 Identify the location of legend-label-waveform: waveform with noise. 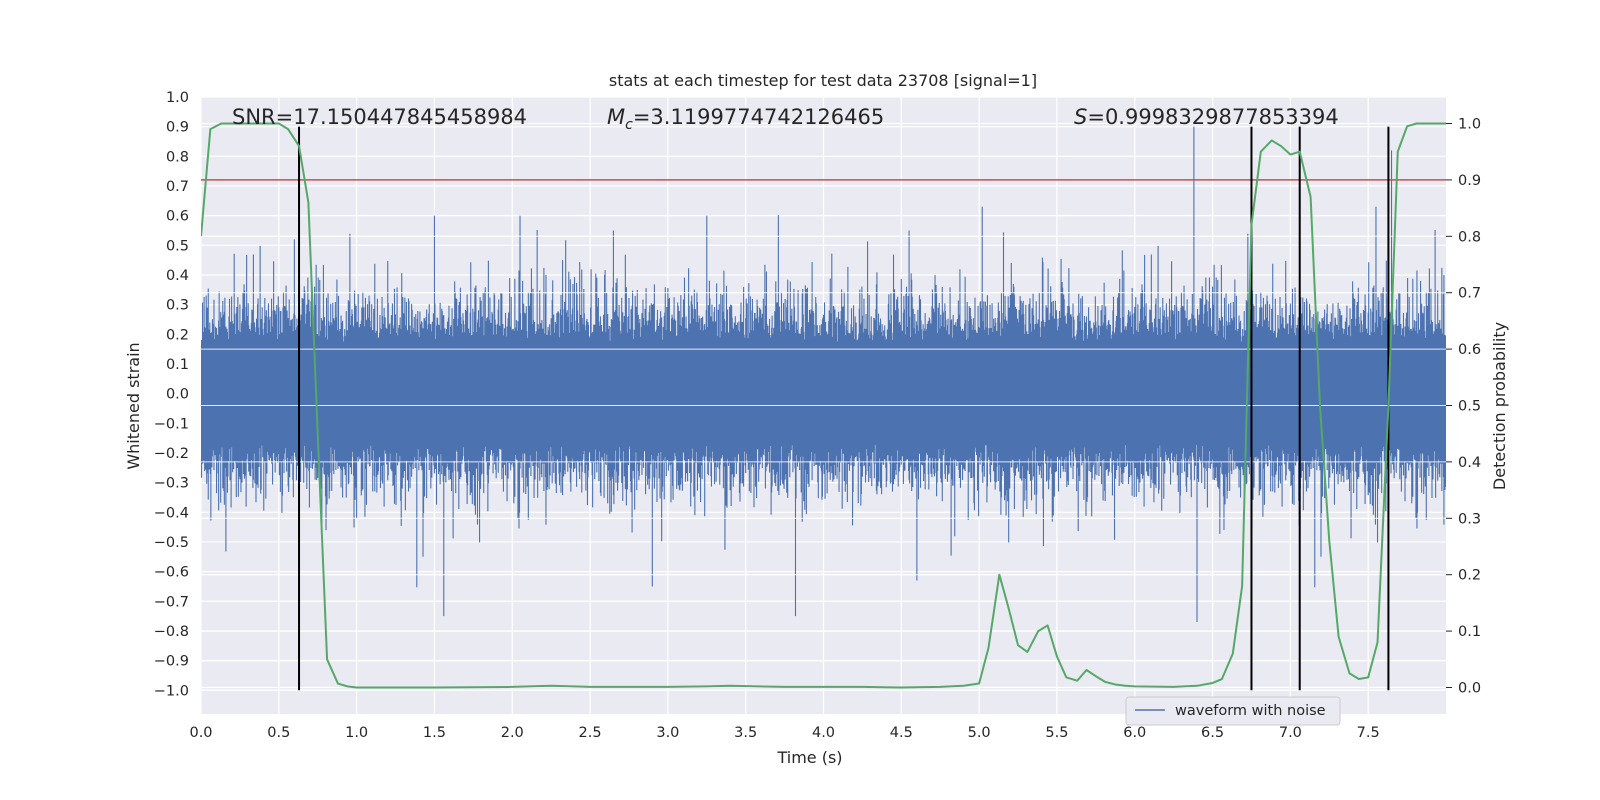
(1250, 711).